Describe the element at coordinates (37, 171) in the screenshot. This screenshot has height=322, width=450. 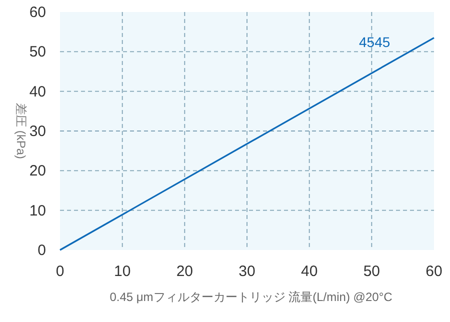
I see `y-tick-label: 20` at that location.